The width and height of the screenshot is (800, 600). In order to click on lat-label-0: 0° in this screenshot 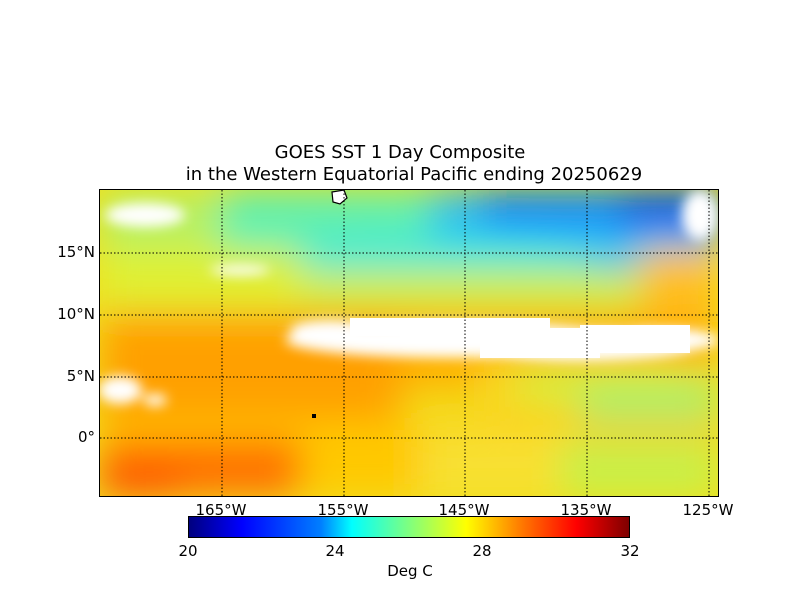, I will do `click(86, 437)`.